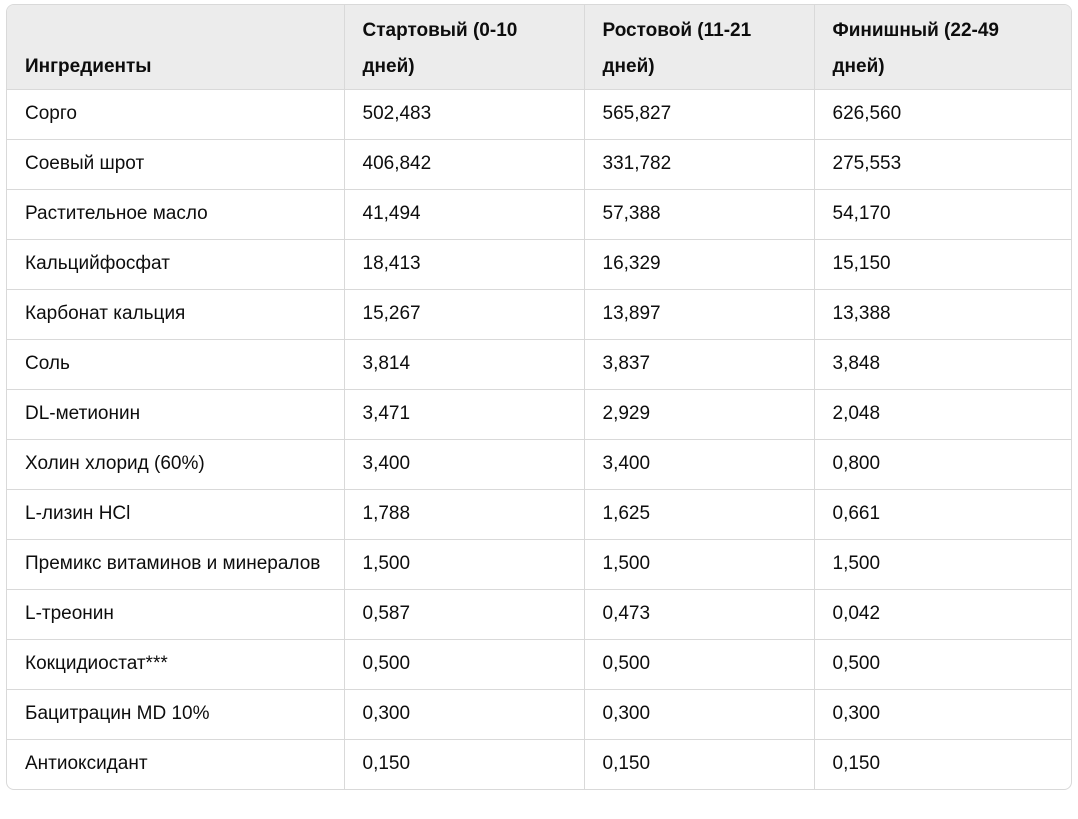 This screenshot has width=1078, height=819. I want to click on column-header-ingredients: Ингредиенты, so click(175, 47).